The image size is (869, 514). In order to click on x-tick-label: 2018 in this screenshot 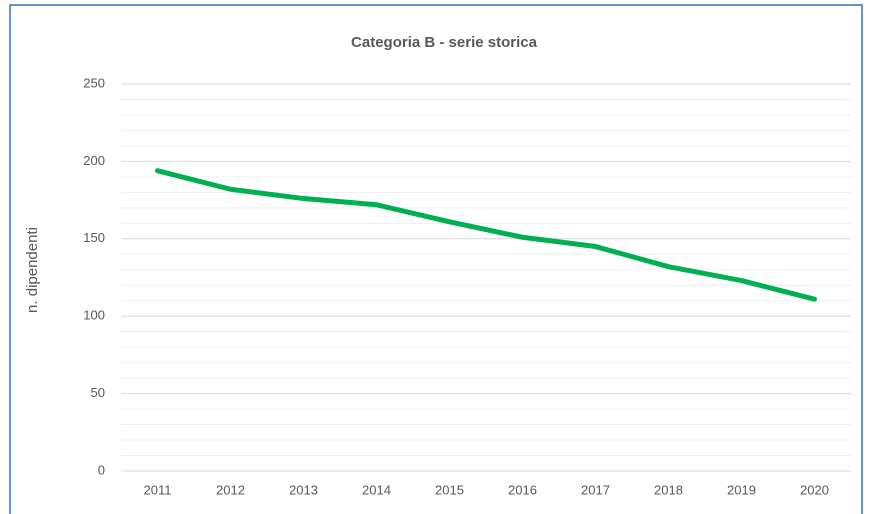, I will do `click(668, 489)`.